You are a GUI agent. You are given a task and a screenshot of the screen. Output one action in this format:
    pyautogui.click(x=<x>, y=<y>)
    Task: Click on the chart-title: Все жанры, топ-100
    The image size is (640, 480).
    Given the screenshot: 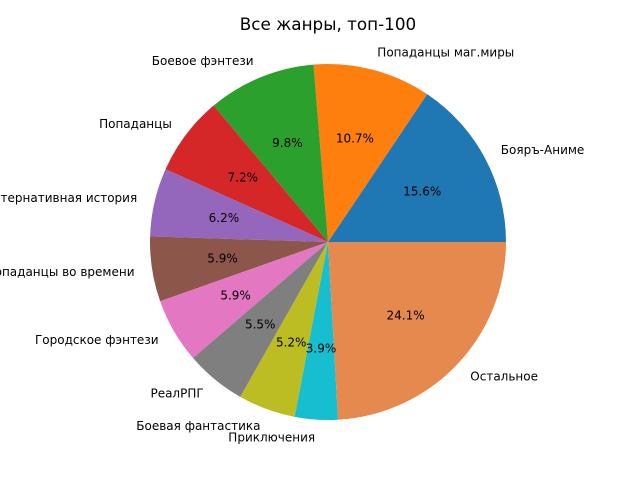 What is the action you would take?
    pyautogui.click(x=328, y=24)
    